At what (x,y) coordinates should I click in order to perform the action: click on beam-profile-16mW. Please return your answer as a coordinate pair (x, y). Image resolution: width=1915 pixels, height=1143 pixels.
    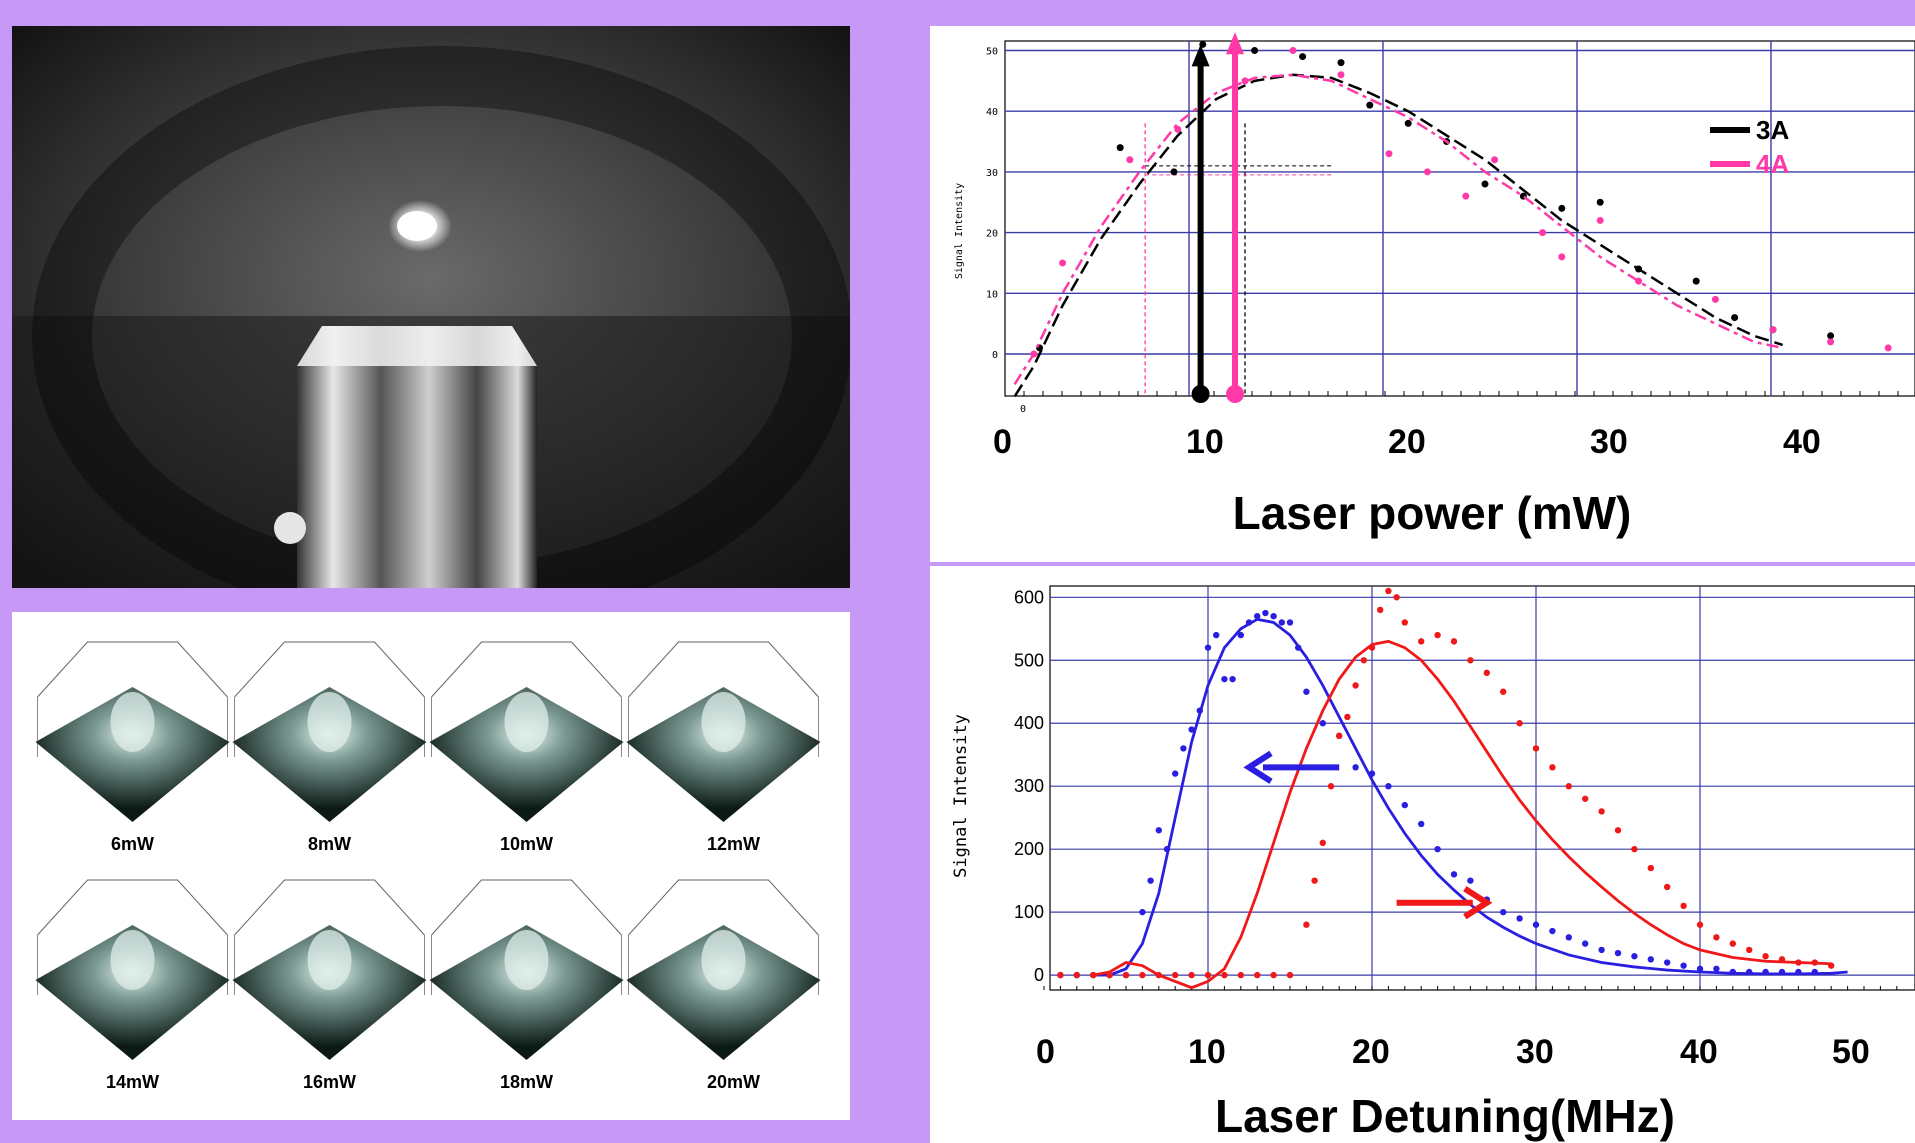
    Looking at the image, I should click on (329, 969).